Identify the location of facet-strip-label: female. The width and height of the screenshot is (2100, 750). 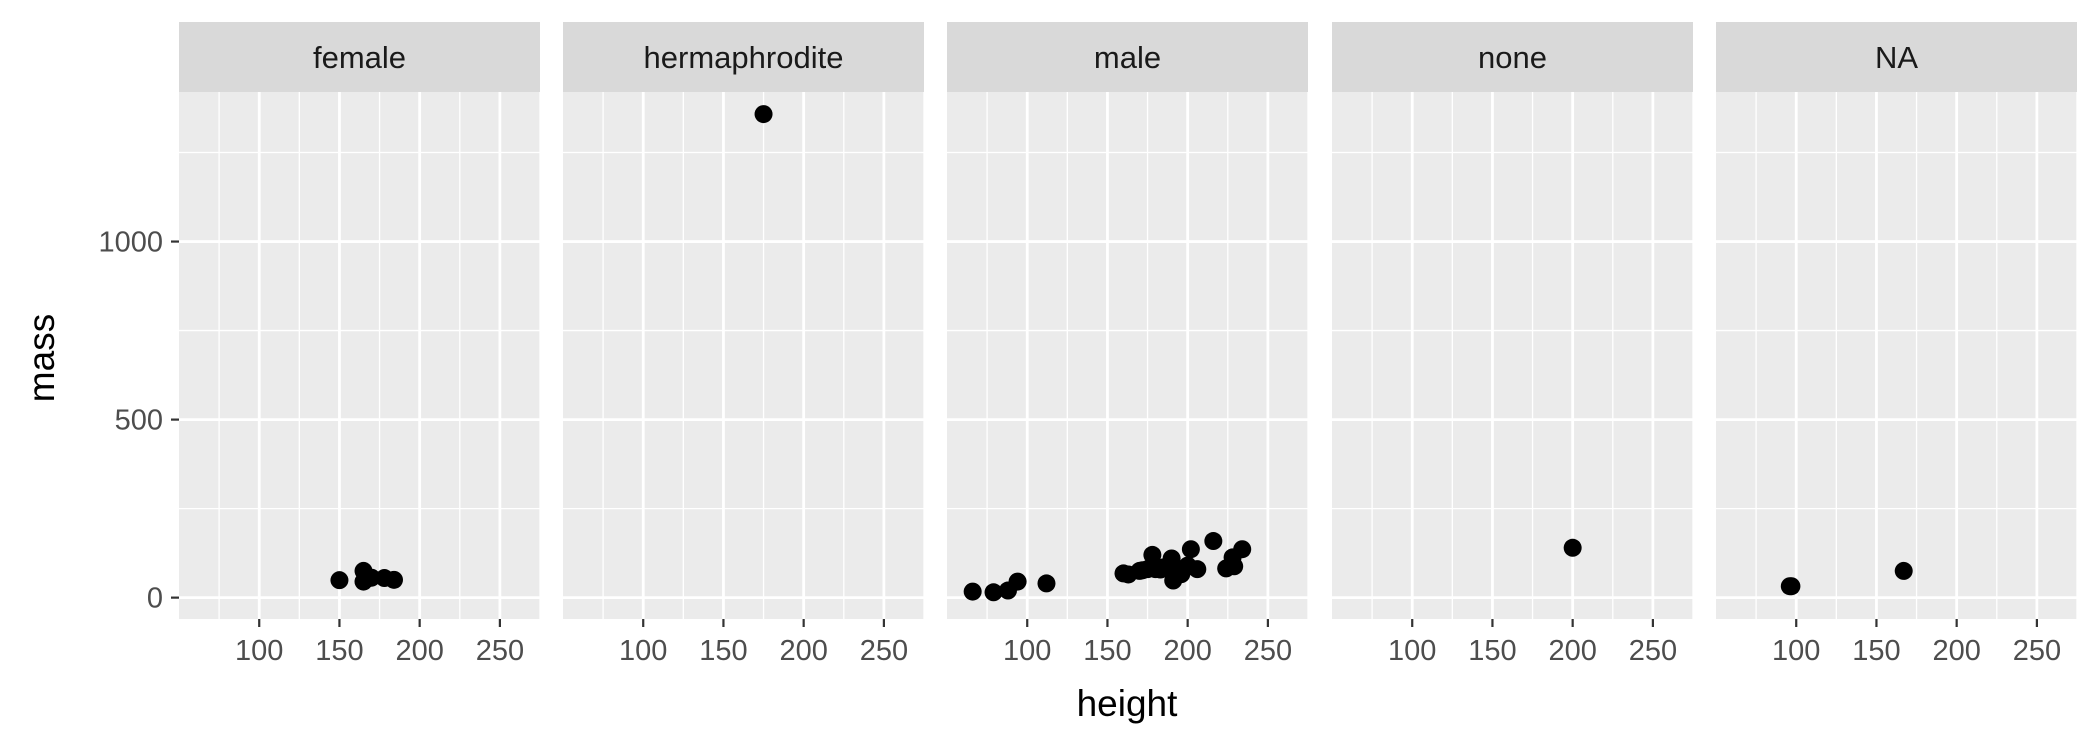
(359, 57).